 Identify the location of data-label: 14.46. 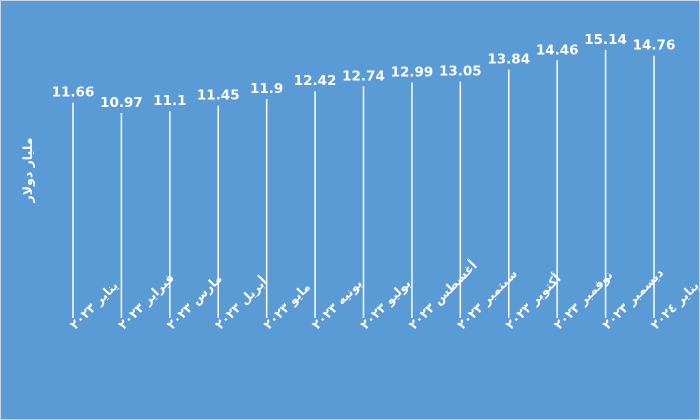
(557, 50).